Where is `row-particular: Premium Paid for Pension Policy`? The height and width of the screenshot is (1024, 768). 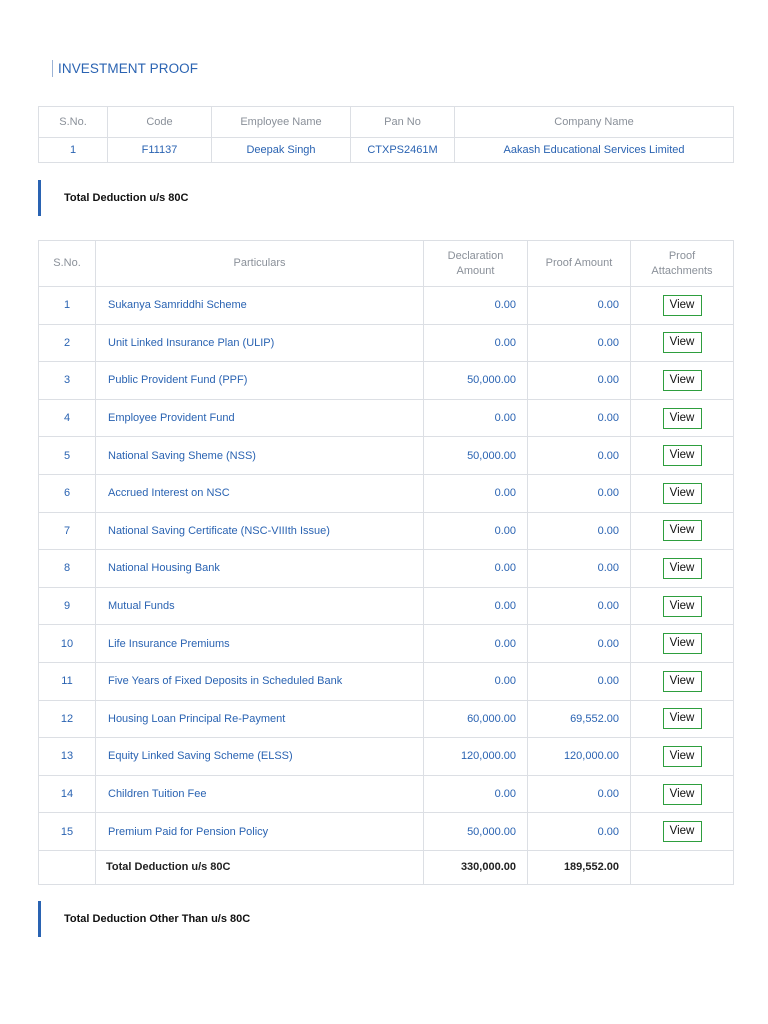 row-particular: Premium Paid for Pension Policy is located at coordinates (259, 831).